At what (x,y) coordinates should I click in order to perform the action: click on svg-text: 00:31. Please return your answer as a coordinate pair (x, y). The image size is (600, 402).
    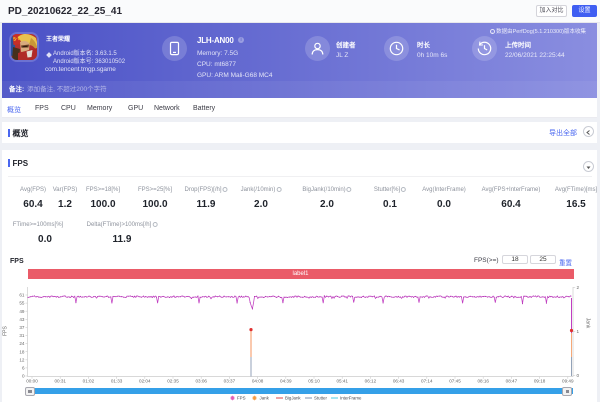
    Looking at the image, I should click on (60, 381).